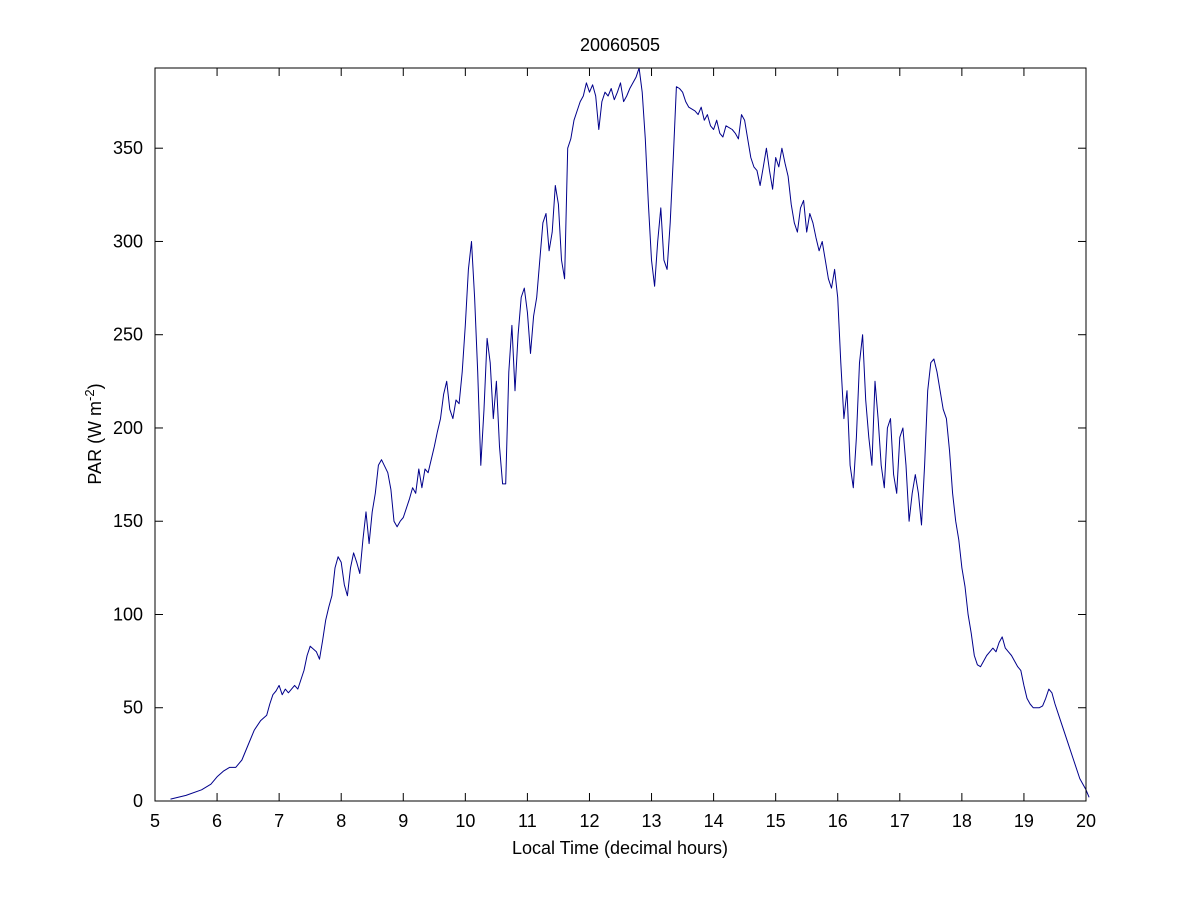 The image size is (1200, 905). What do you see at coordinates (714, 821) in the screenshot?
I see `x-tick-label: 14` at bounding box center [714, 821].